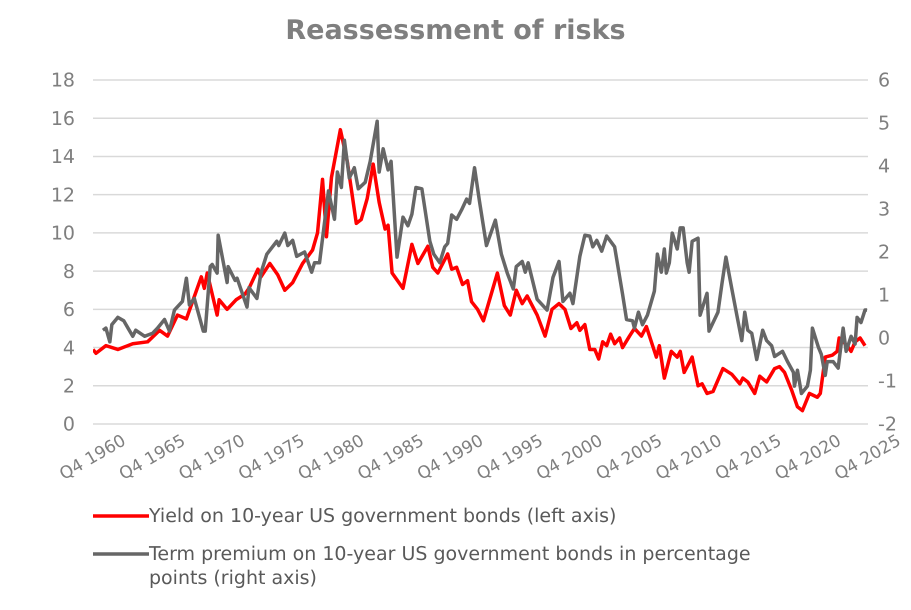 Image resolution: width=911 pixels, height=610 pixels. I want to click on y-tick-label: 2, so click(68, 387).